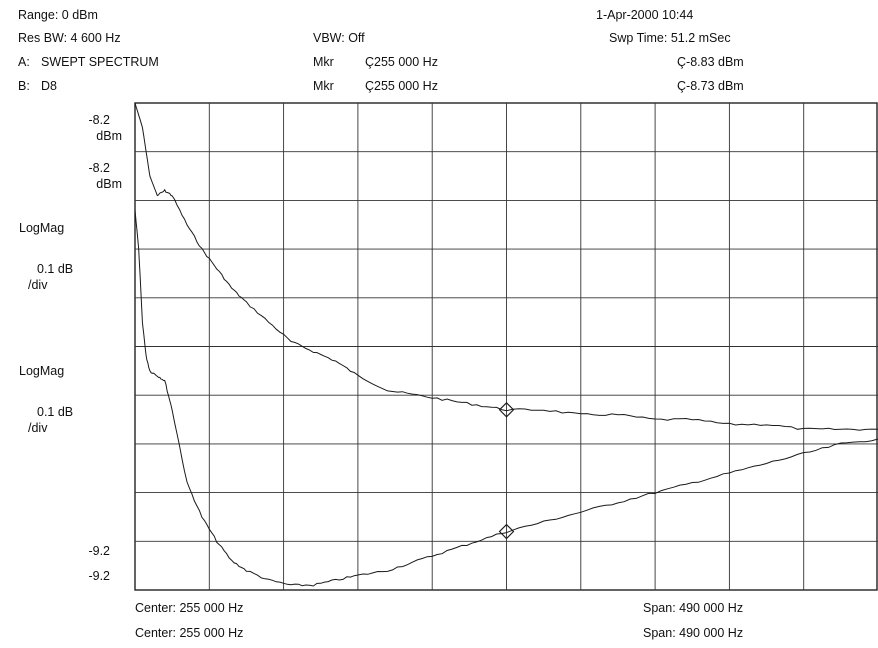 This screenshot has height=648, width=878. I want to click on trace-a-id: A:, so click(24, 62).